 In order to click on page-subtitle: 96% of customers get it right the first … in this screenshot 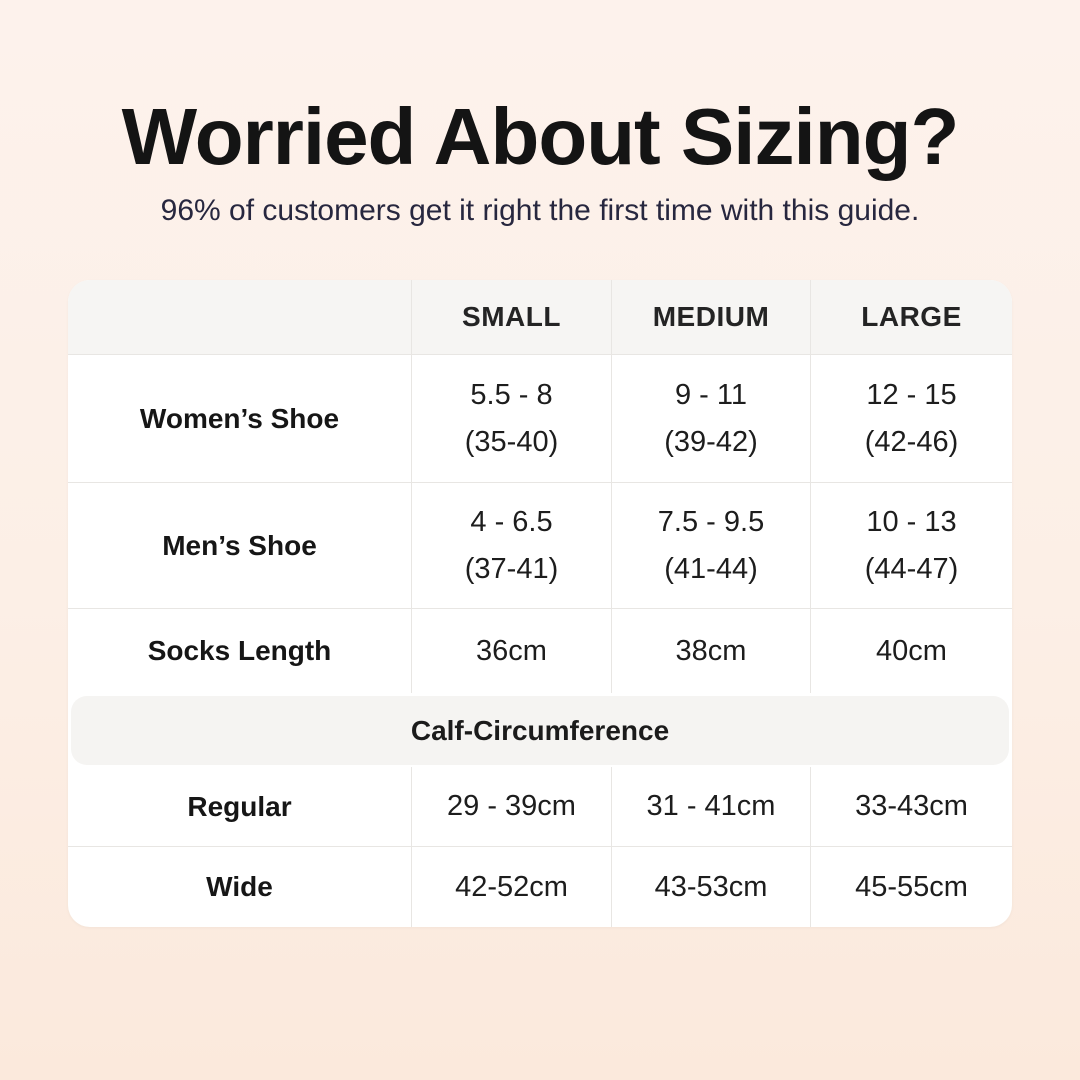, I will do `click(540, 211)`.